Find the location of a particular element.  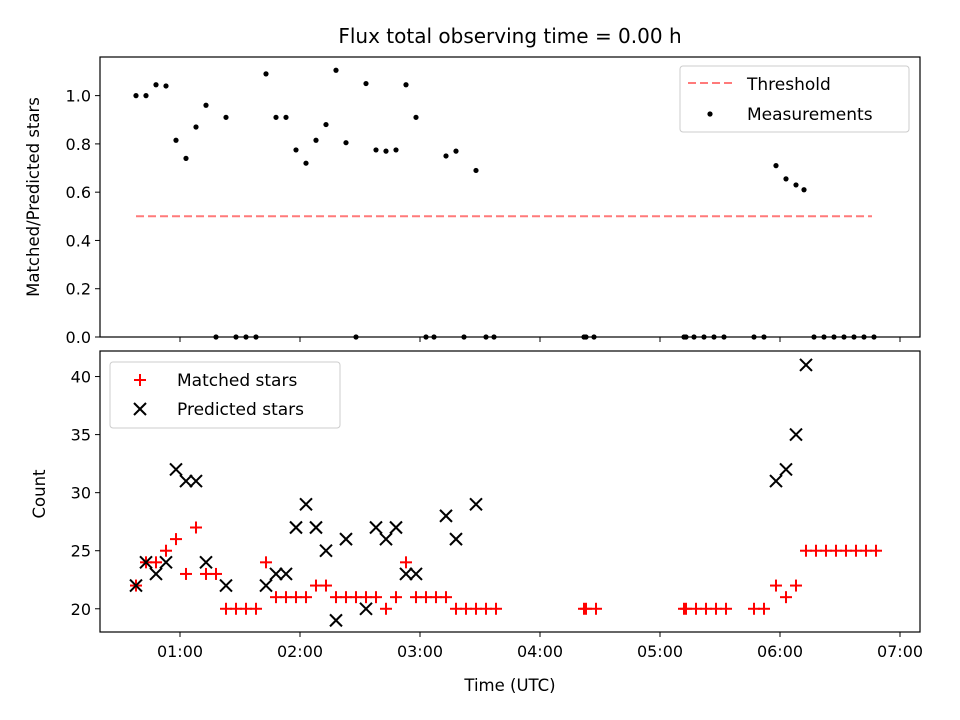

predicted-legend-label: Predicted stars is located at coordinates (240, 410).